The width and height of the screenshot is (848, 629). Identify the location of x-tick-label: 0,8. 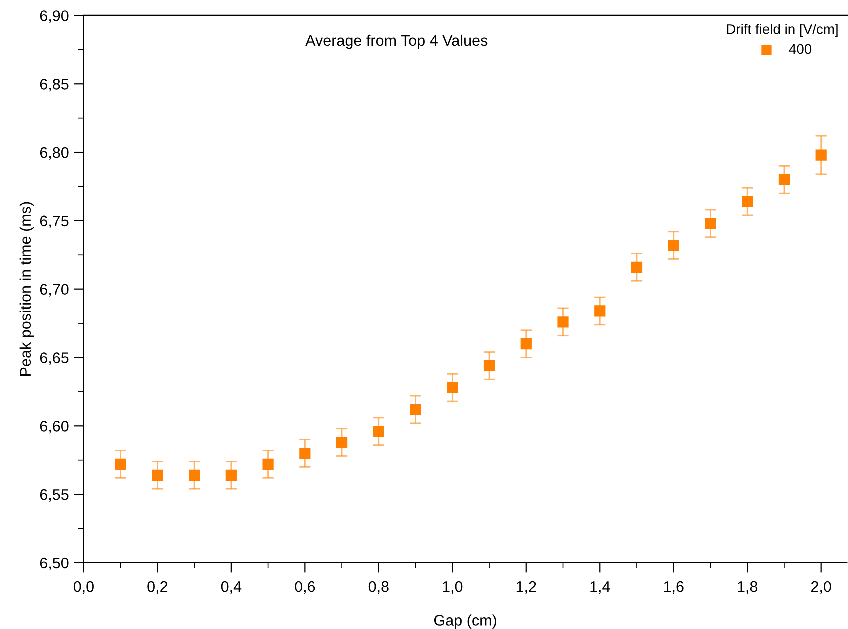
(378, 587).